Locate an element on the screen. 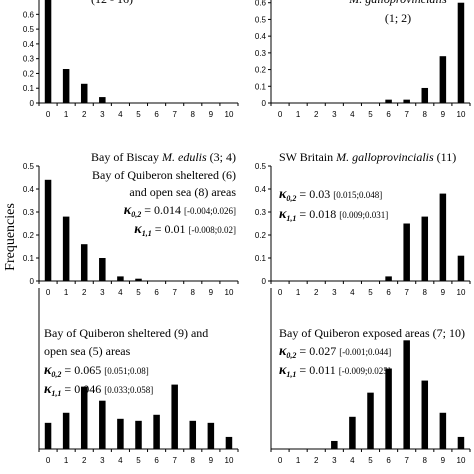  annotation-text: (3; 4) is located at coordinates (221, 157).